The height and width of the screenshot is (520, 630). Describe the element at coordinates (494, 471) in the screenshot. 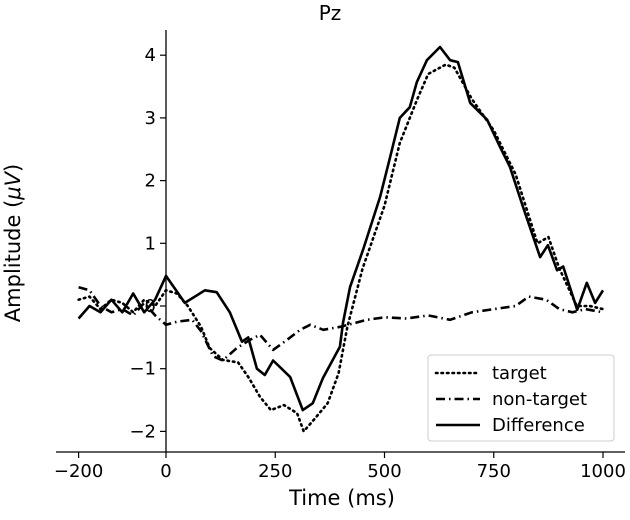

I see `x-tick-label: 750` at that location.